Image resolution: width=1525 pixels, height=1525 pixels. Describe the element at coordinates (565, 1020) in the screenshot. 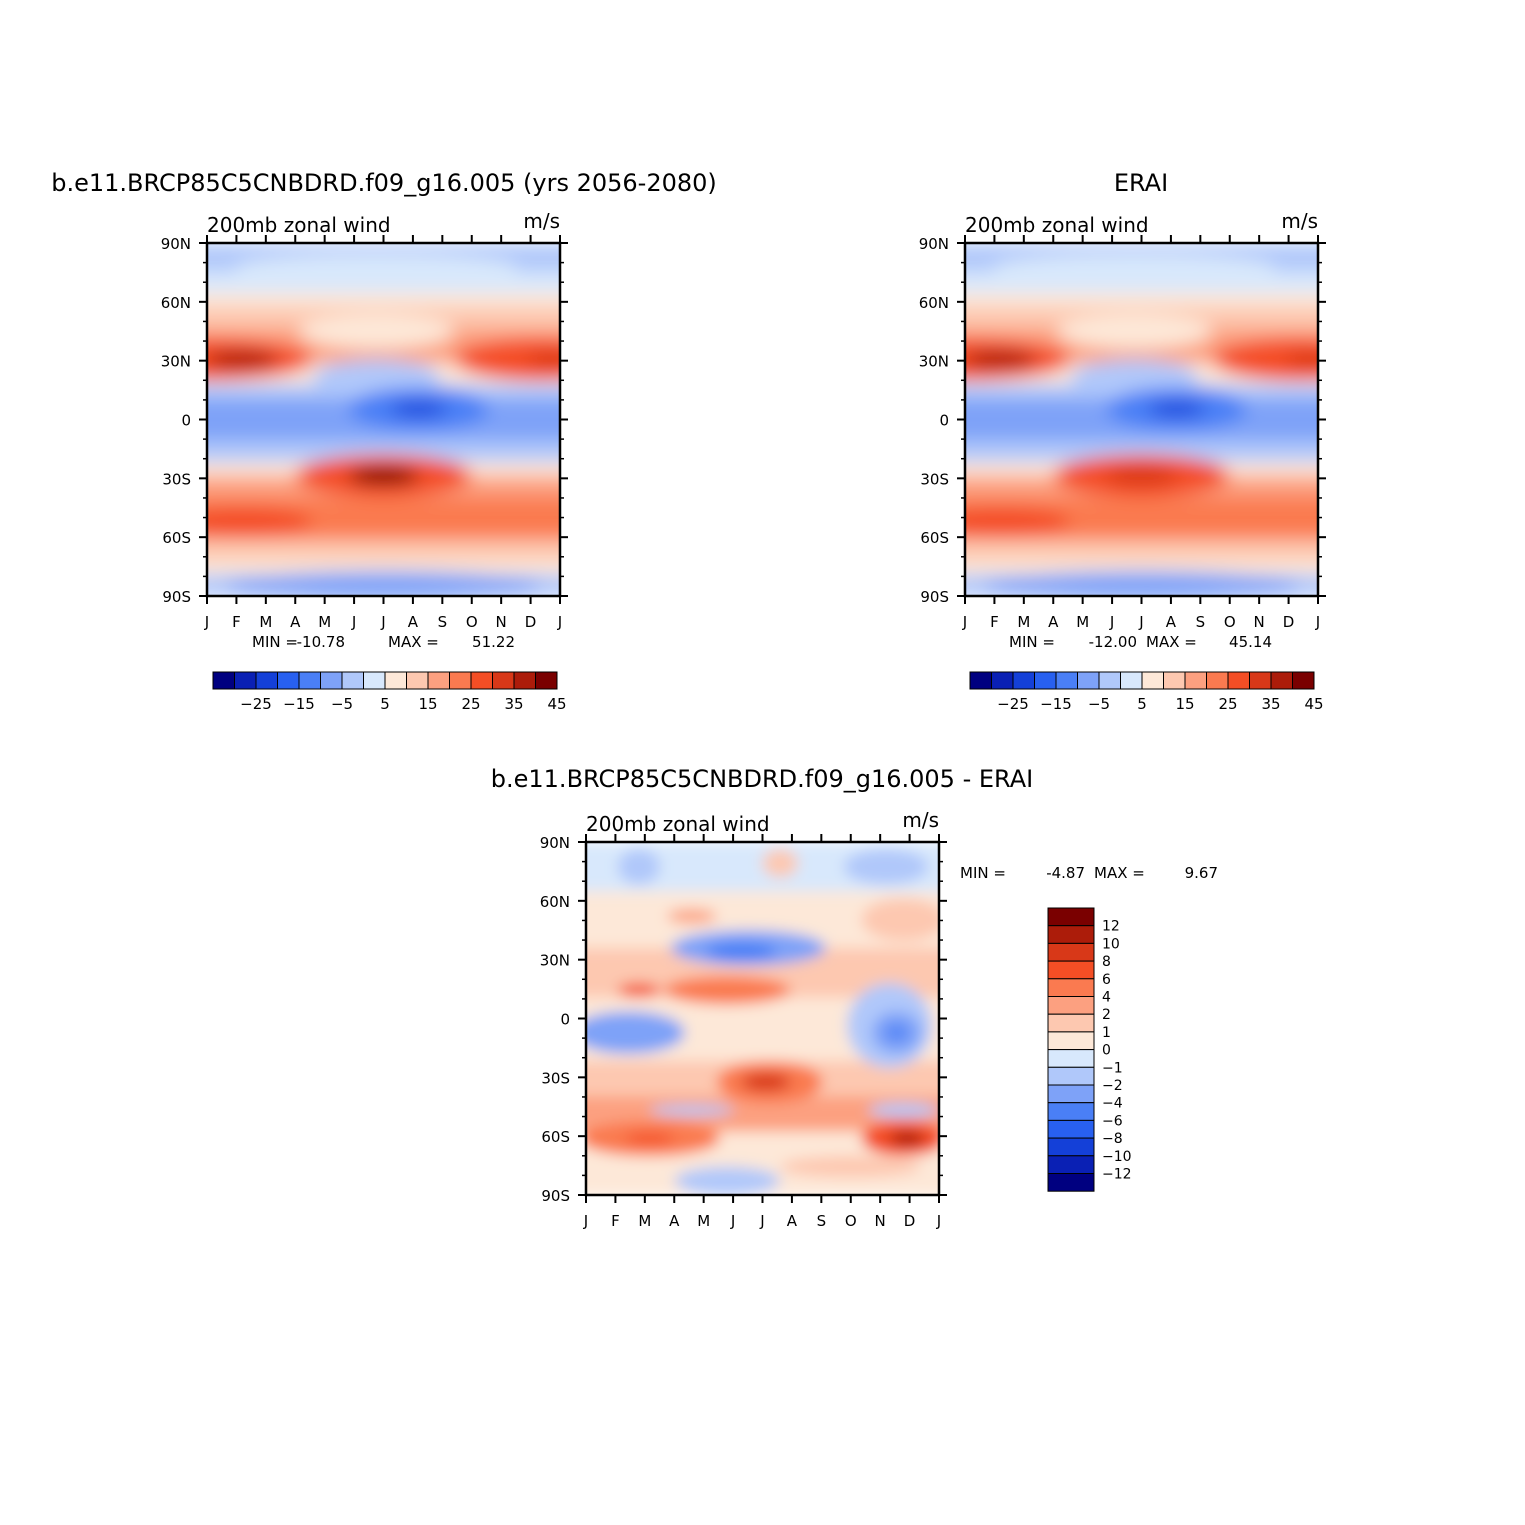

I see `y-tick-label: 0` at that location.